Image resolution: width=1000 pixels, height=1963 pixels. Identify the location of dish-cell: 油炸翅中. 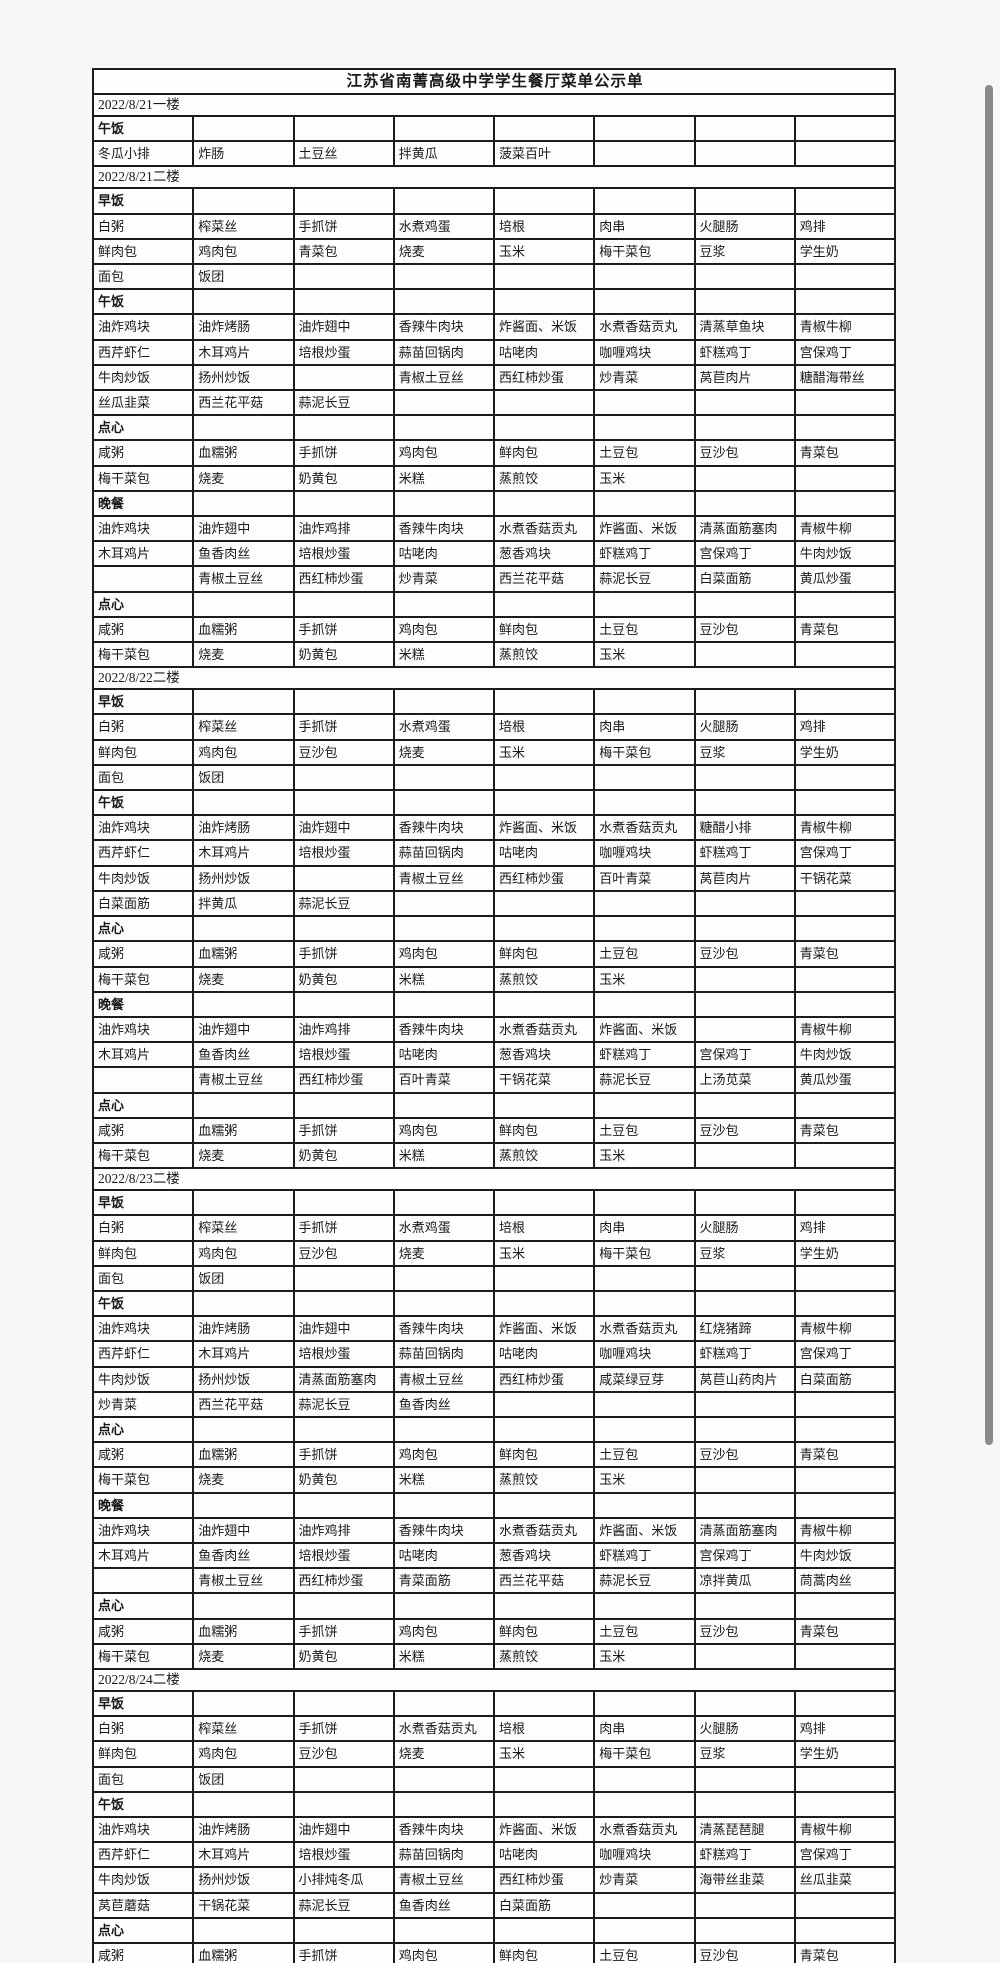
(243, 529).